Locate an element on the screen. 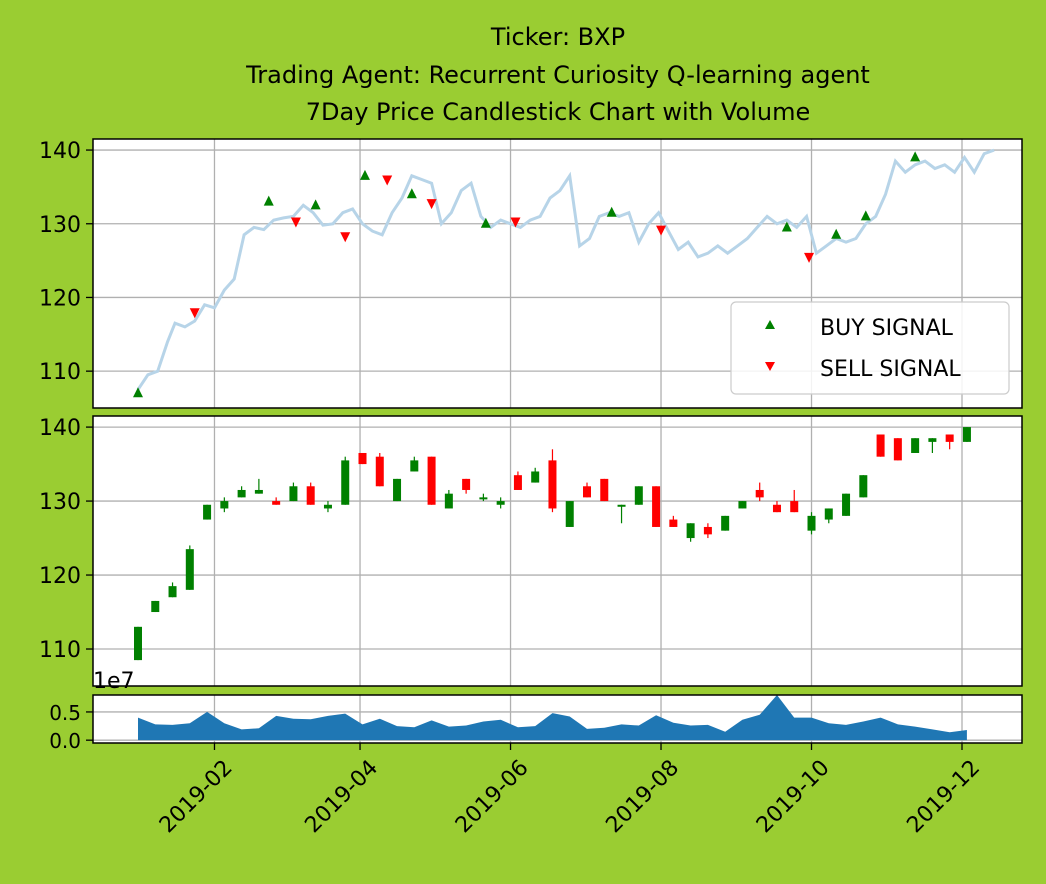  volume-panel-frame is located at coordinates (557, 719).